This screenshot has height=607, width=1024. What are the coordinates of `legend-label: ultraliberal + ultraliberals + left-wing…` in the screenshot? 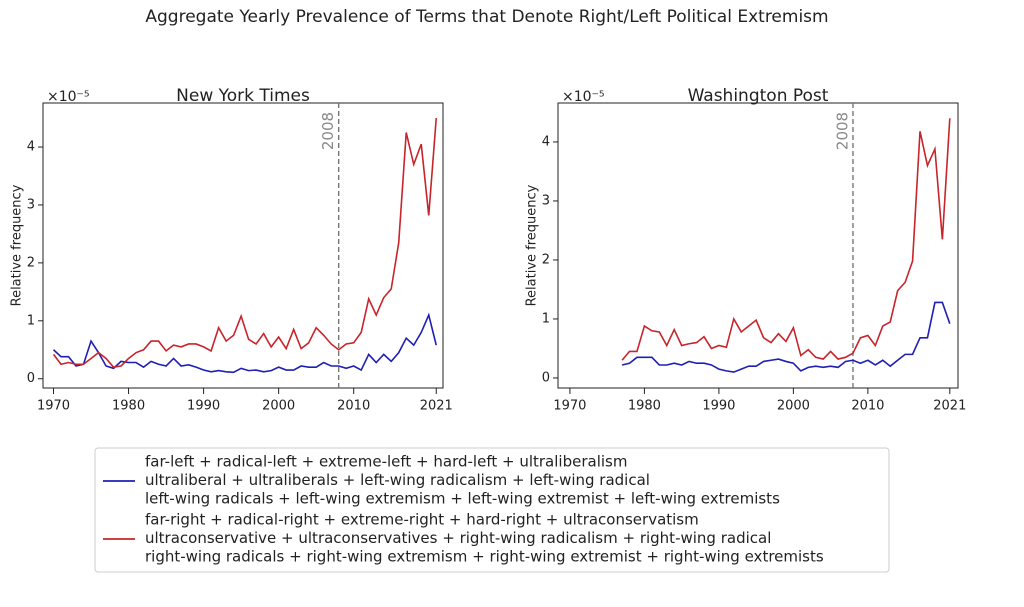 It's located at (397, 480).